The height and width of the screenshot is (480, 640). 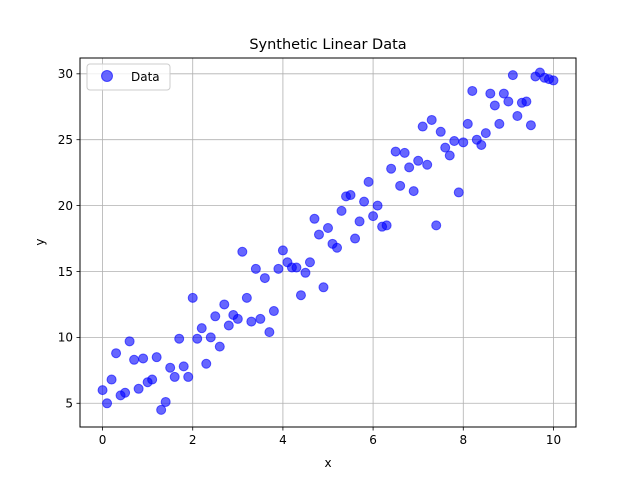 I want to click on chart-title: Synthetic Linear Data, so click(x=327, y=45).